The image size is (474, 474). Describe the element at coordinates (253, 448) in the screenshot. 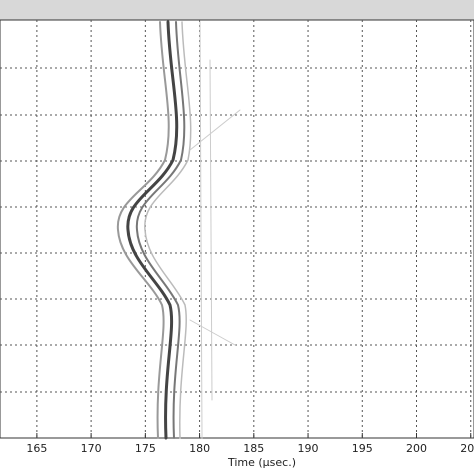

I see `x-tick-label: 185` at that location.